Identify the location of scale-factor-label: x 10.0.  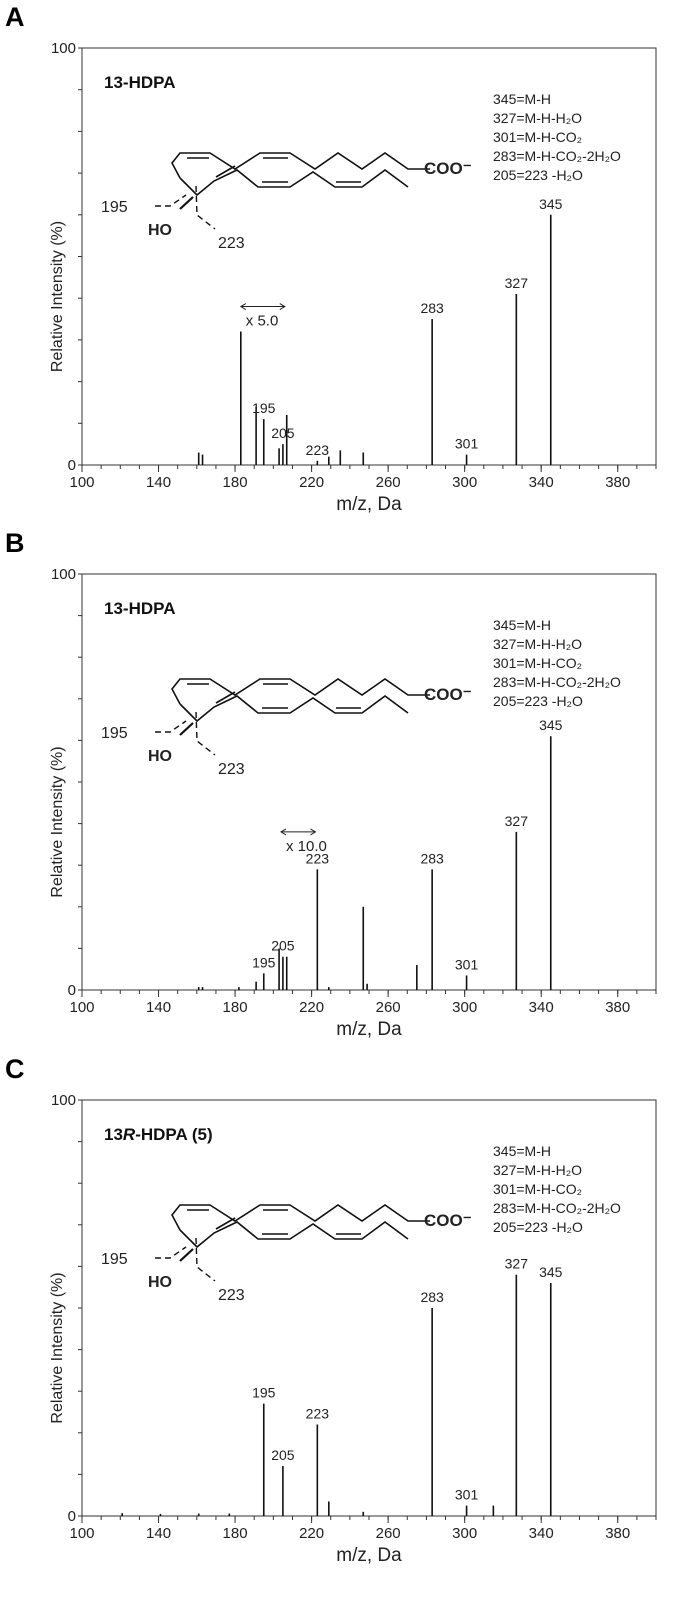
(306, 846).